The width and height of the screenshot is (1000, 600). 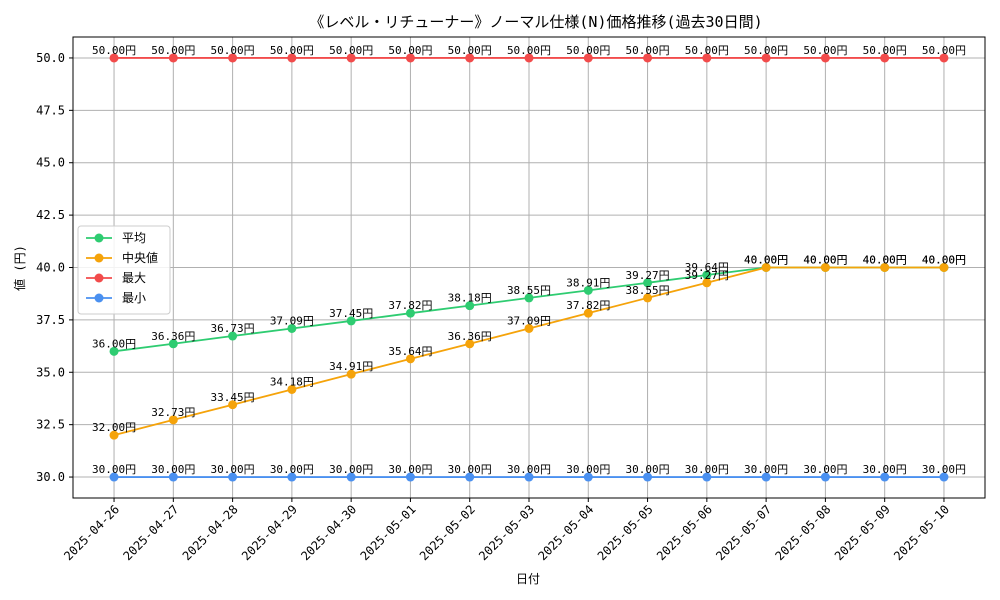 What do you see at coordinates (351, 313) in the screenshot?
I see `data-label: 37.45円` at bounding box center [351, 313].